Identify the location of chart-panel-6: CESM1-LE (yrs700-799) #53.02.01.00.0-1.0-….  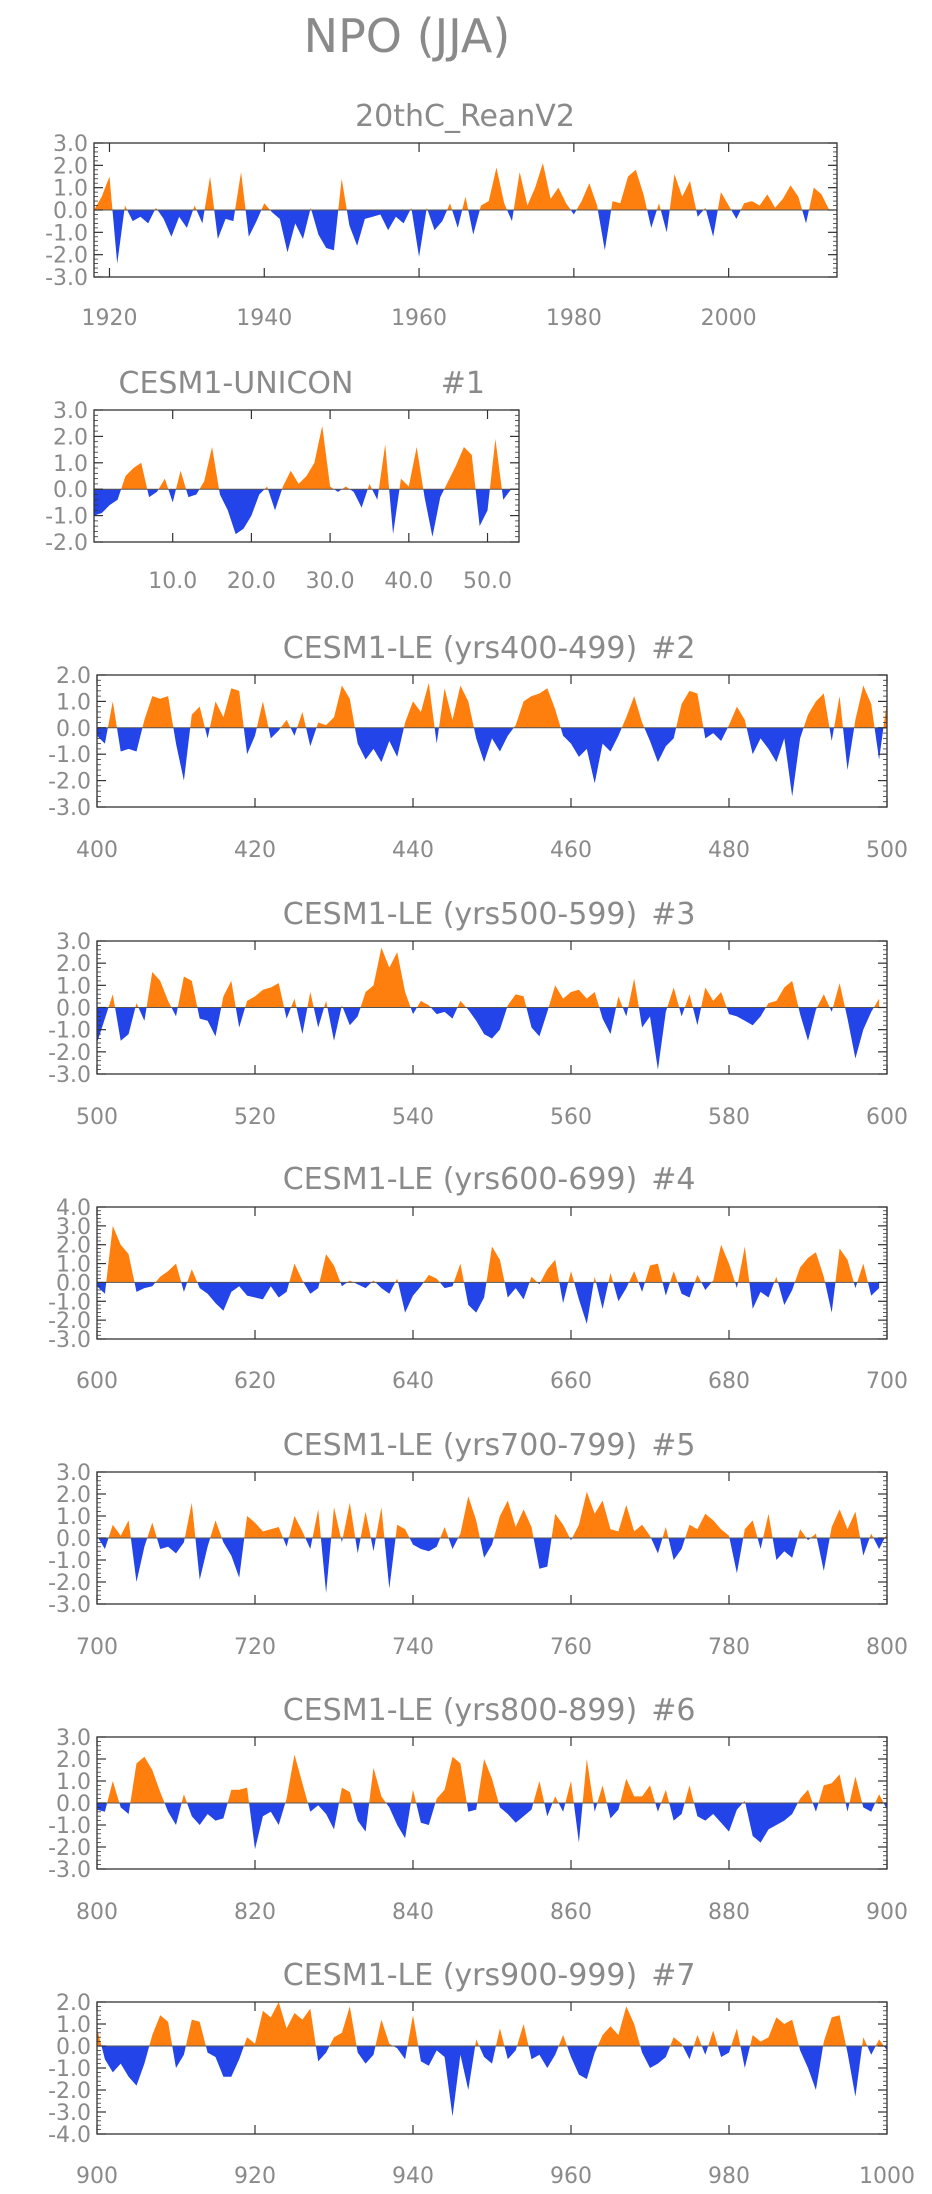
(478, 1544).